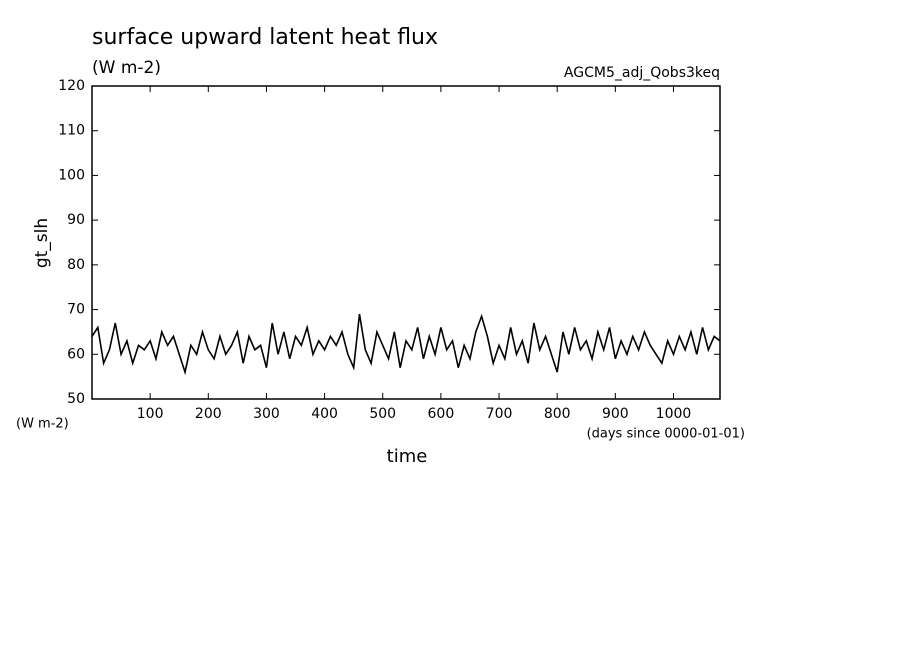 Image resolution: width=904 pixels, height=654 pixels. I want to click on y-tick-label: 80, so click(76, 265).